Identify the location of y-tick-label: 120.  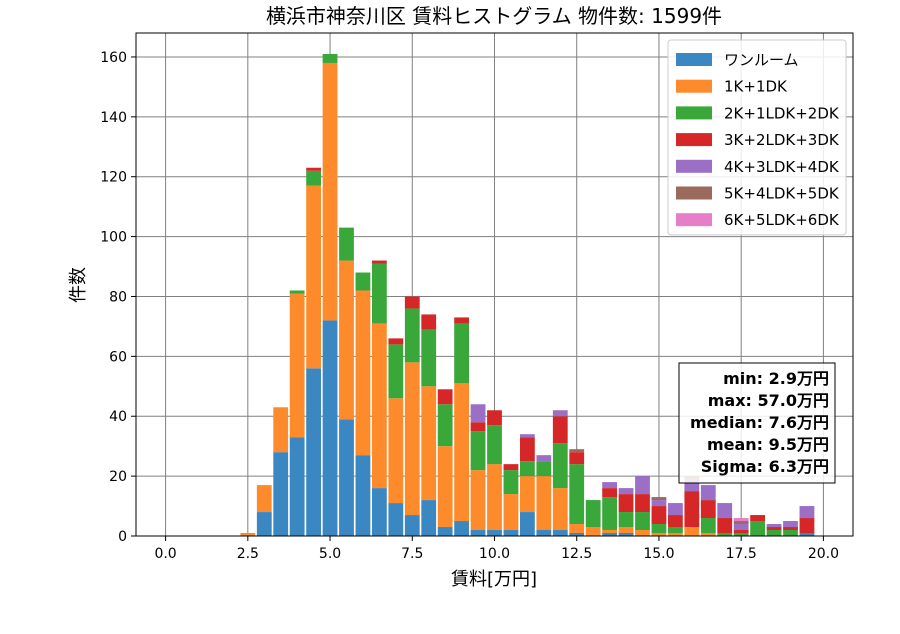
(113, 178).